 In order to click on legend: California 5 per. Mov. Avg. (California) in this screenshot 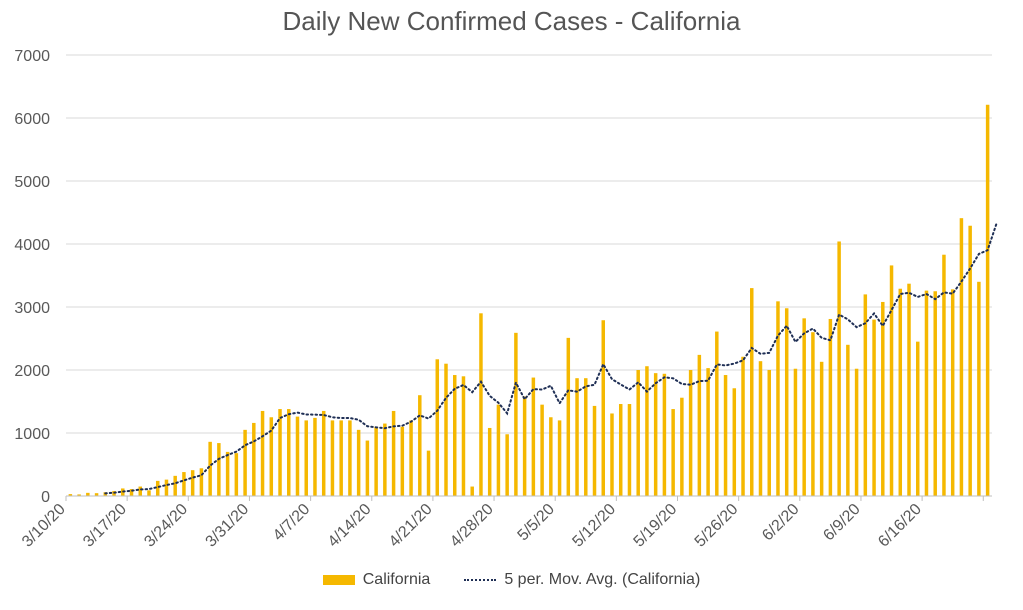, I will do `click(511, 580)`.